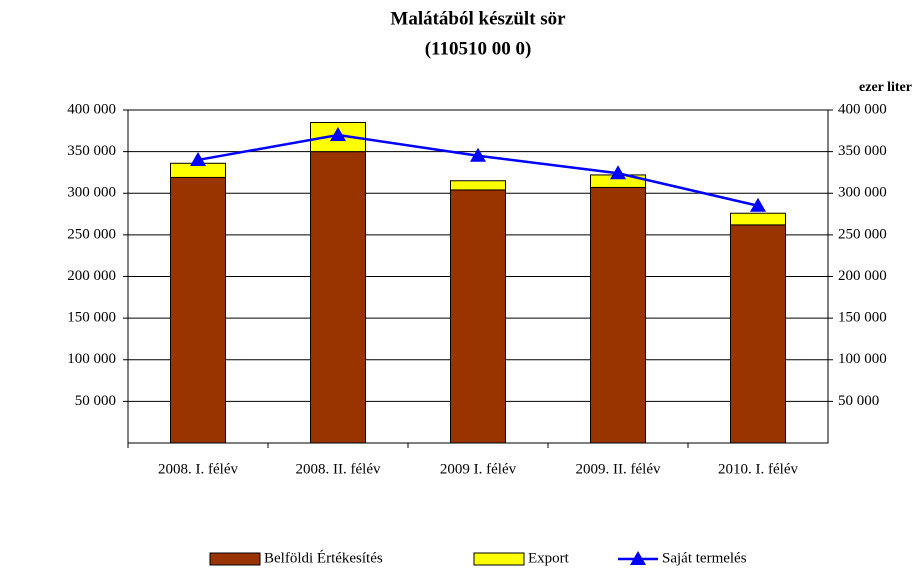 This screenshot has height=575, width=914. I want to click on y2-tick-label: 50 000, so click(858, 401).